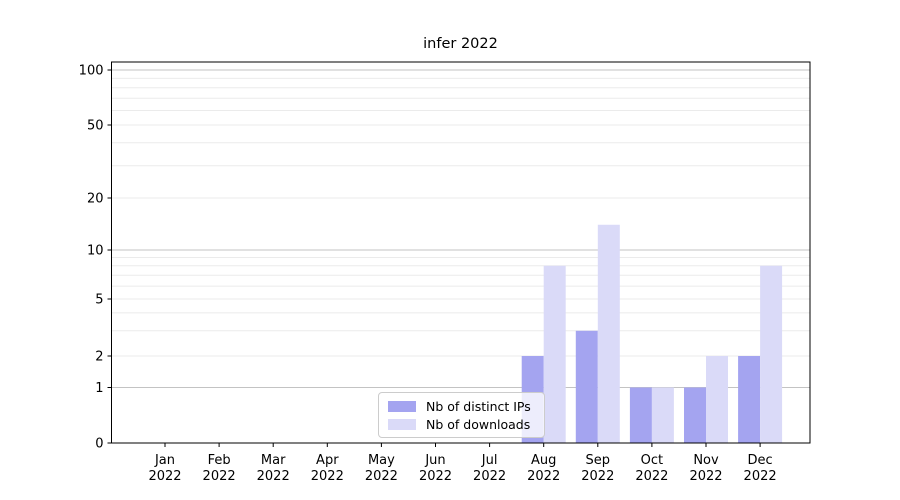 The image size is (900, 500). Describe the element at coordinates (95, 126) in the screenshot. I see `y-tick-label: 50` at that location.